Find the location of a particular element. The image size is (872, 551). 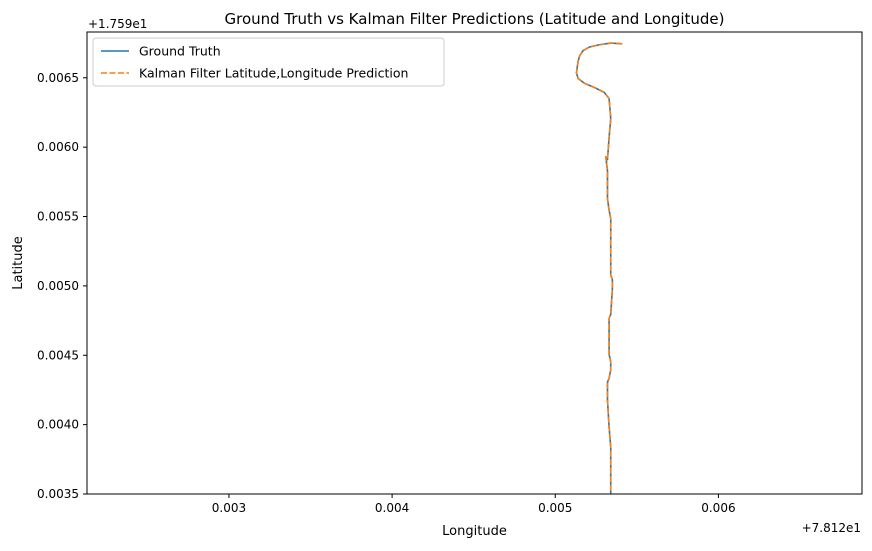

series is located at coordinates (599, 268).